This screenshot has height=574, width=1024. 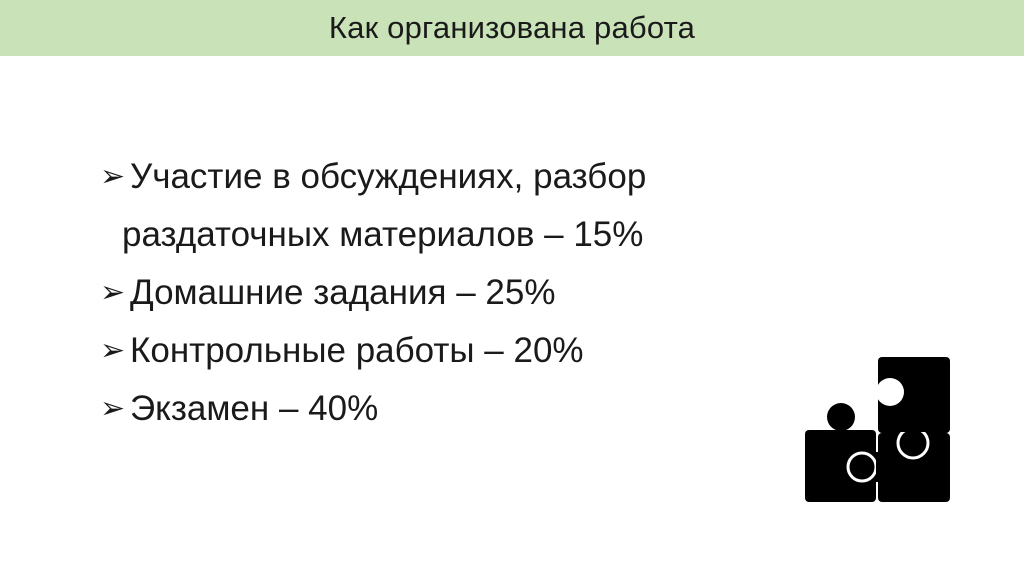 I want to click on bullet-text-continued: раздаточных материалов – 15%, so click(x=383, y=234).